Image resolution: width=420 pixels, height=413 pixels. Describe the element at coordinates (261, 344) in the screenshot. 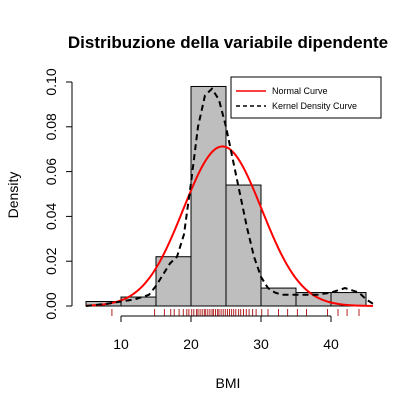

I see `x-tick-label-2: 30` at that location.